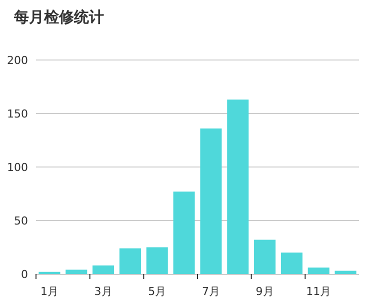 The width and height of the screenshot is (366, 305). What do you see at coordinates (58, 17) in the screenshot?
I see `chart-title: 每月检修统计` at bounding box center [58, 17].